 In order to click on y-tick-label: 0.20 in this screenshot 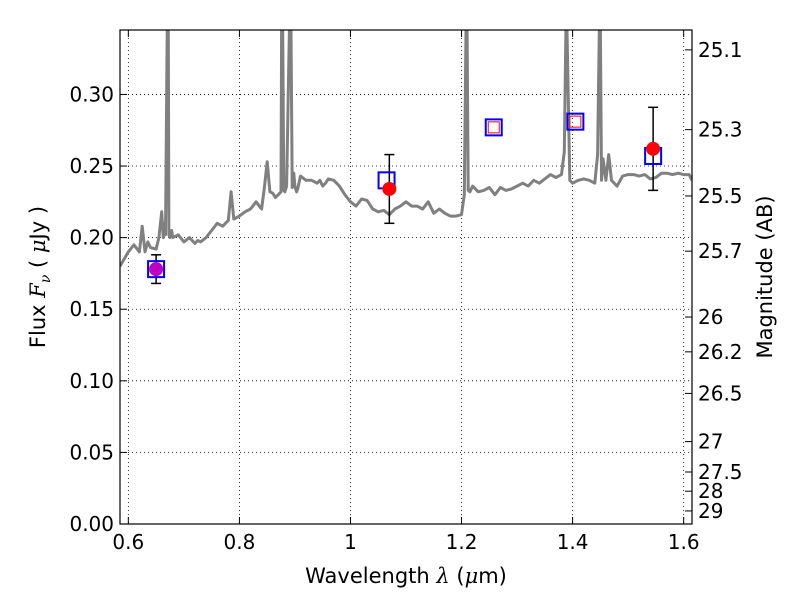, I will do `click(91, 238)`.